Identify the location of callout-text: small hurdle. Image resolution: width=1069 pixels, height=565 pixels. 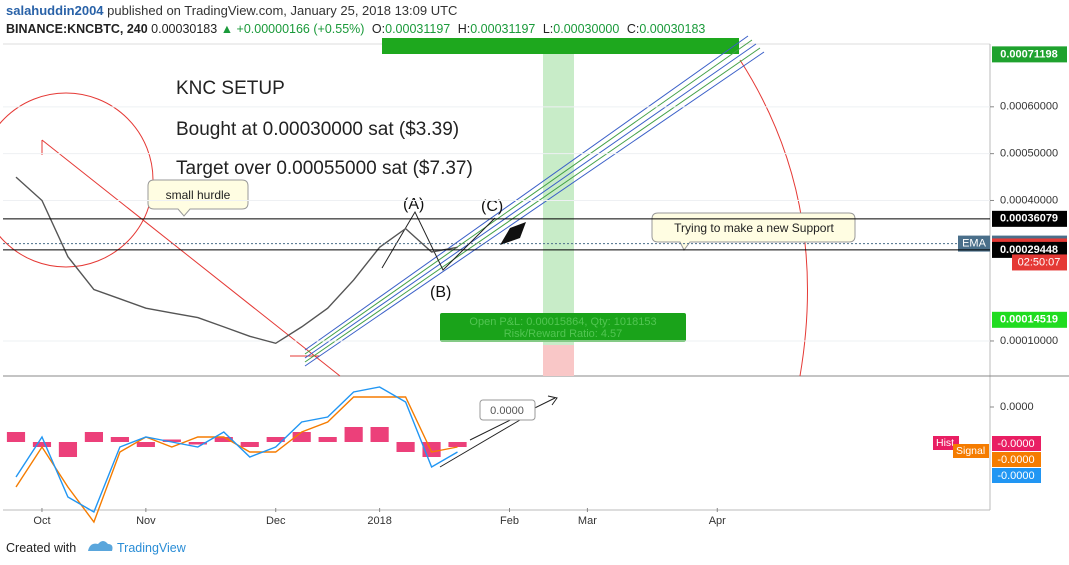
(198, 195).